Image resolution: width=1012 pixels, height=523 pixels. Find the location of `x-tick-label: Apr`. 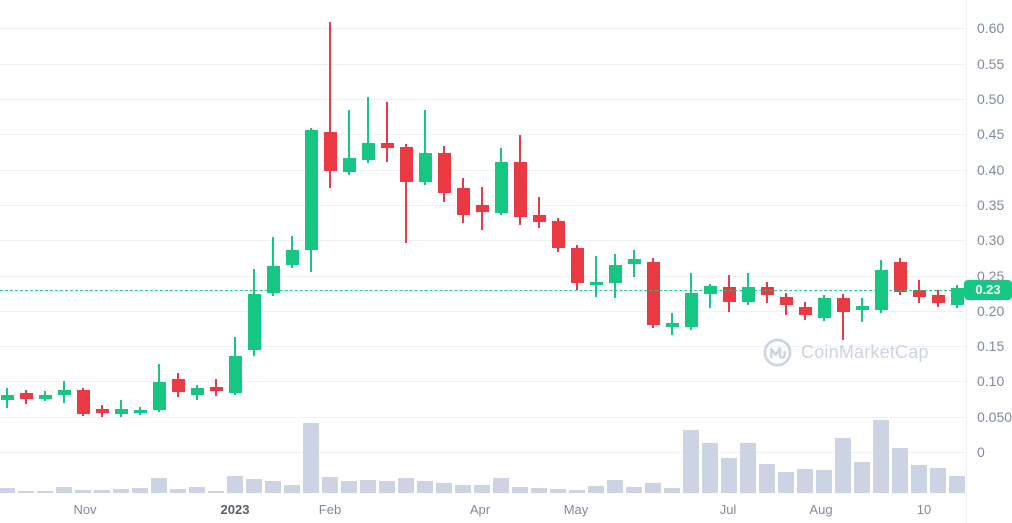

x-tick-label: Apr is located at coordinates (480, 509).